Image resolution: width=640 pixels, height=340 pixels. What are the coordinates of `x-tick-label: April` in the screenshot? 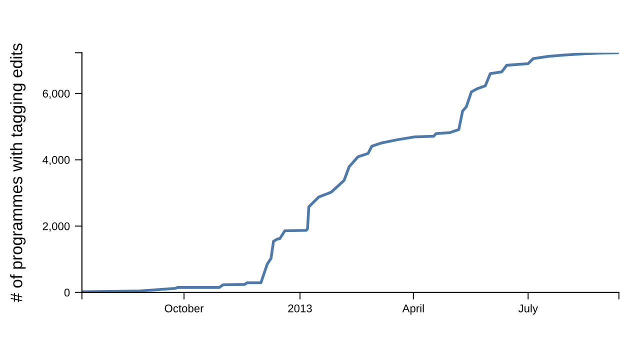 It's located at (413, 309).